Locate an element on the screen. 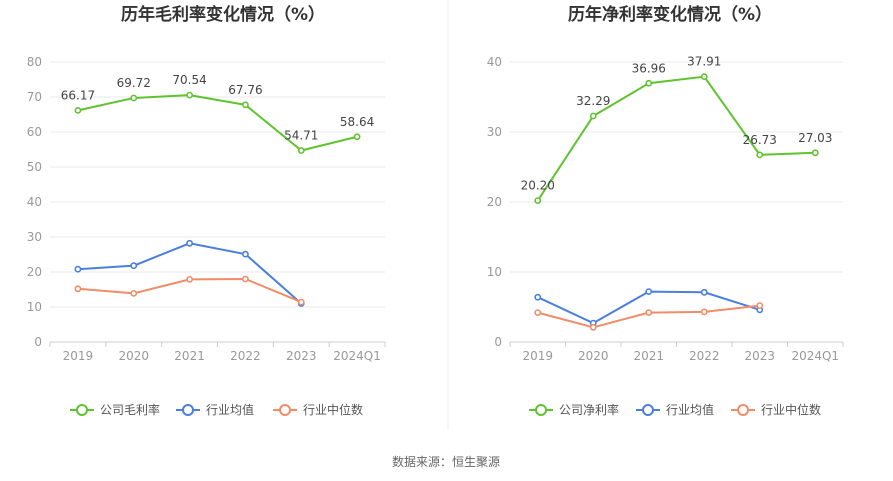 The image size is (893, 481). data-label: 69.72 is located at coordinates (134, 83).